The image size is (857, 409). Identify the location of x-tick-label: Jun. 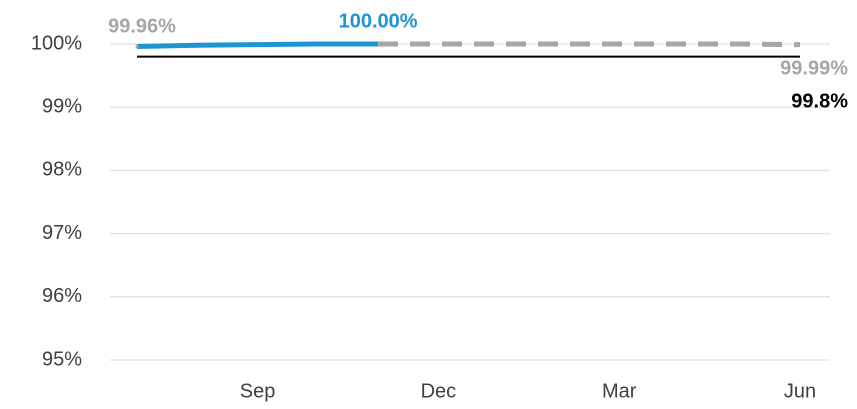
(800, 391).